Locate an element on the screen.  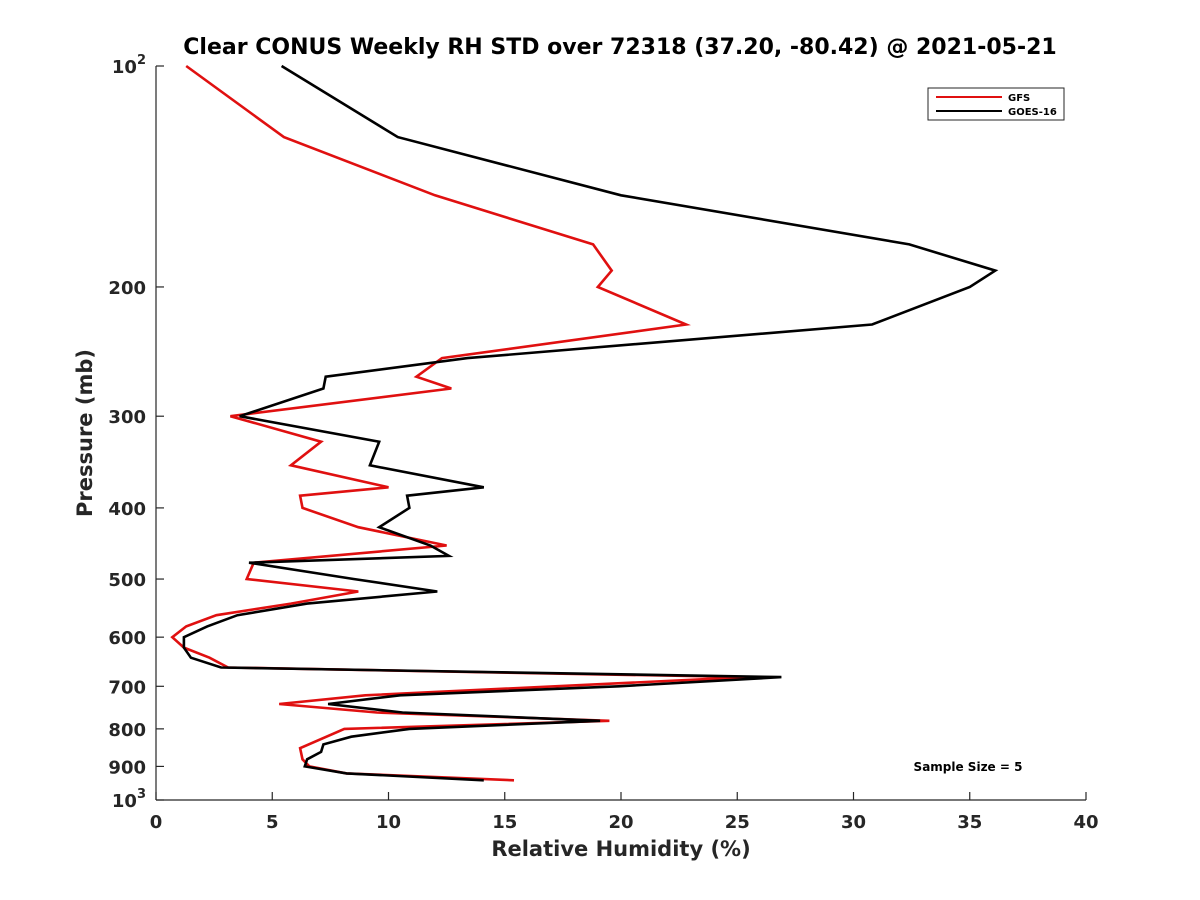
legend: GFS GOES-16 is located at coordinates (996, 104).